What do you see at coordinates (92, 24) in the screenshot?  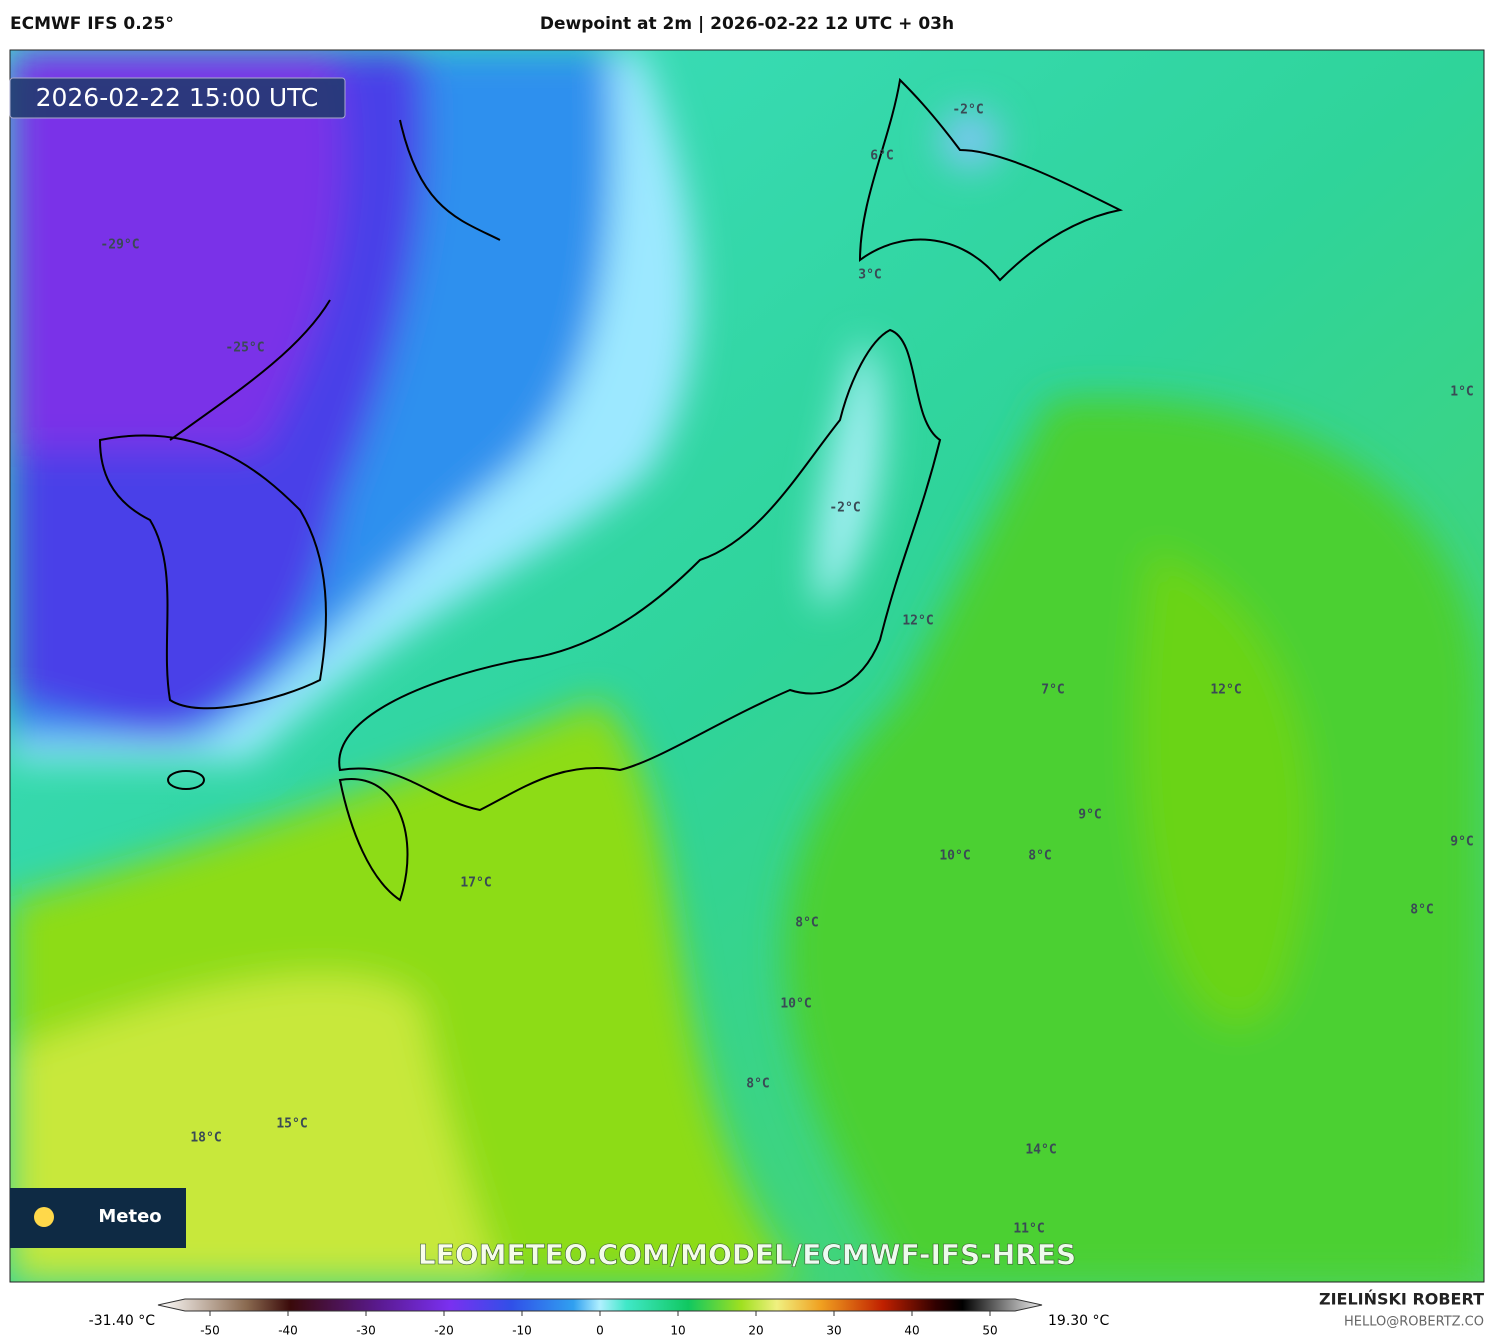 I see `model-name: ECMWF IFS 0.25°` at bounding box center [92, 24].